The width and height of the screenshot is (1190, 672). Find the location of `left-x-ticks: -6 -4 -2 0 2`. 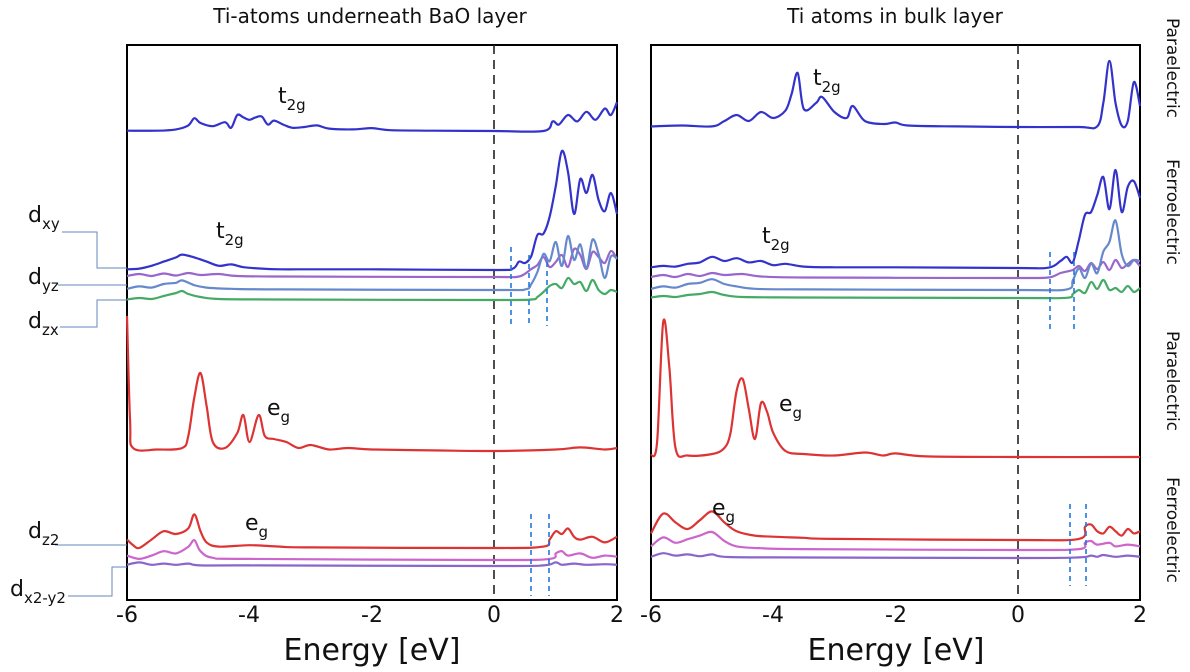

left-x-ticks: -6 -4 -2 0 2 is located at coordinates (370, 615).